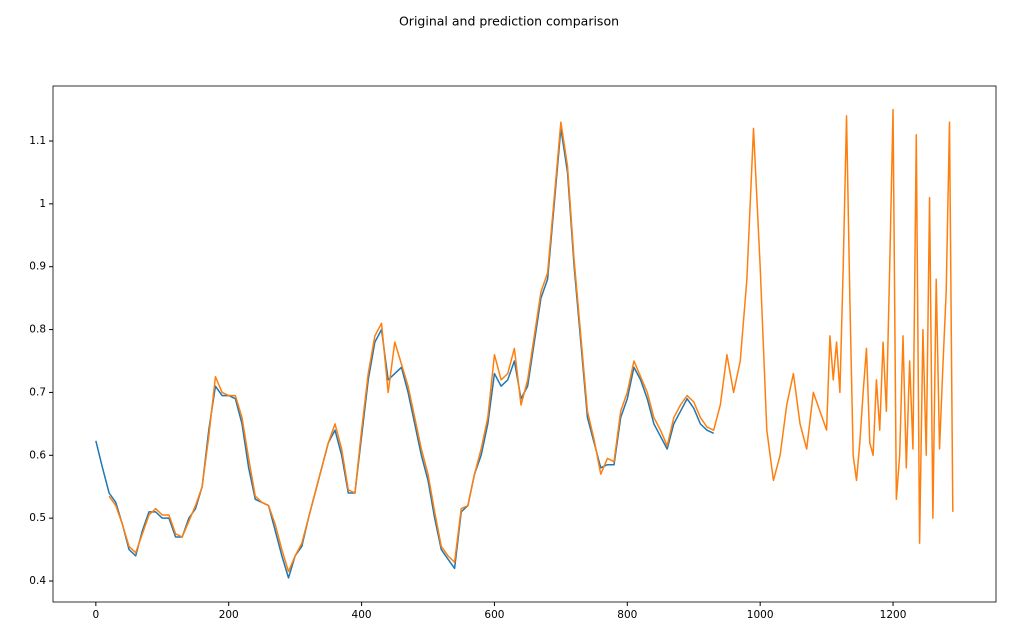 The width and height of the screenshot is (1030, 641). Describe the element at coordinates (96, 615) in the screenshot. I see `x-tick-label: 0` at that location.